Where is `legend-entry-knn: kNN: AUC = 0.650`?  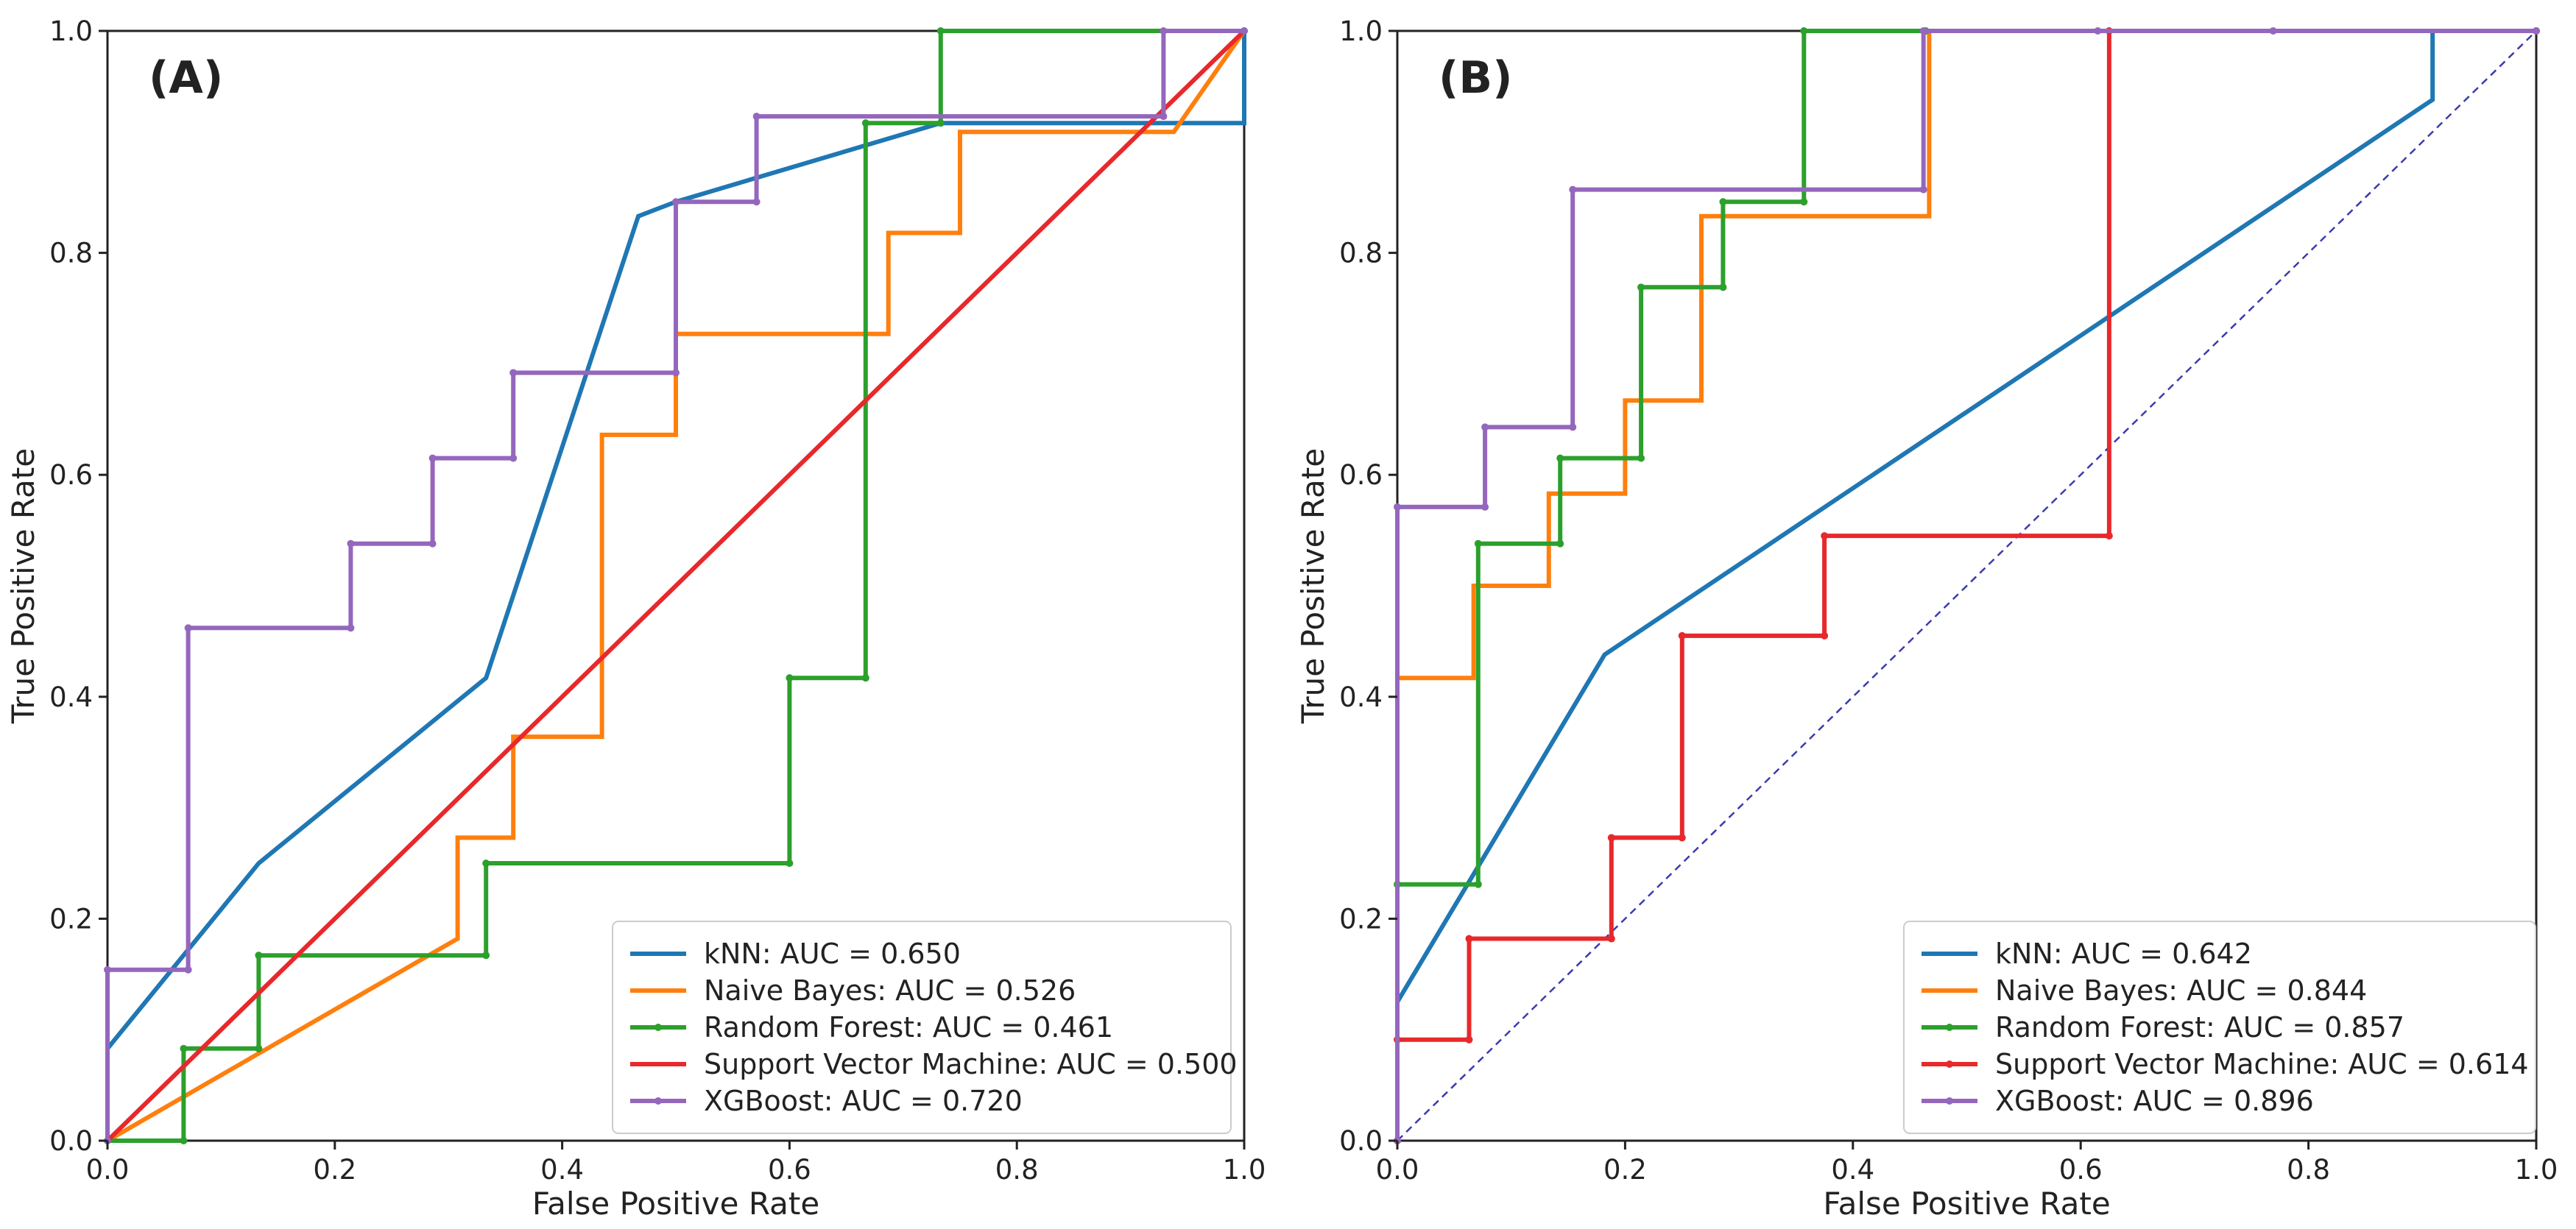 legend-entry-knn: kNN: AUC = 0.650 is located at coordinates (795, 954).